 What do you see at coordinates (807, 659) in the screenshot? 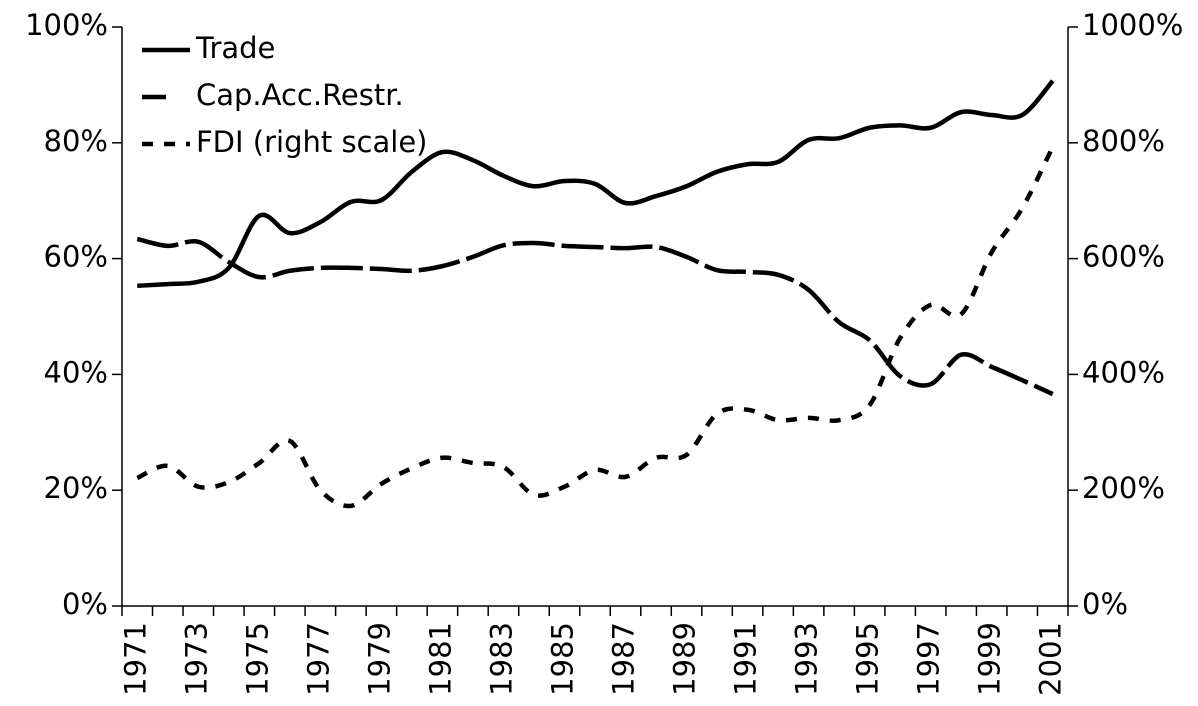
I see `x-tick-label: 1993` at bounding box center [807, 659].